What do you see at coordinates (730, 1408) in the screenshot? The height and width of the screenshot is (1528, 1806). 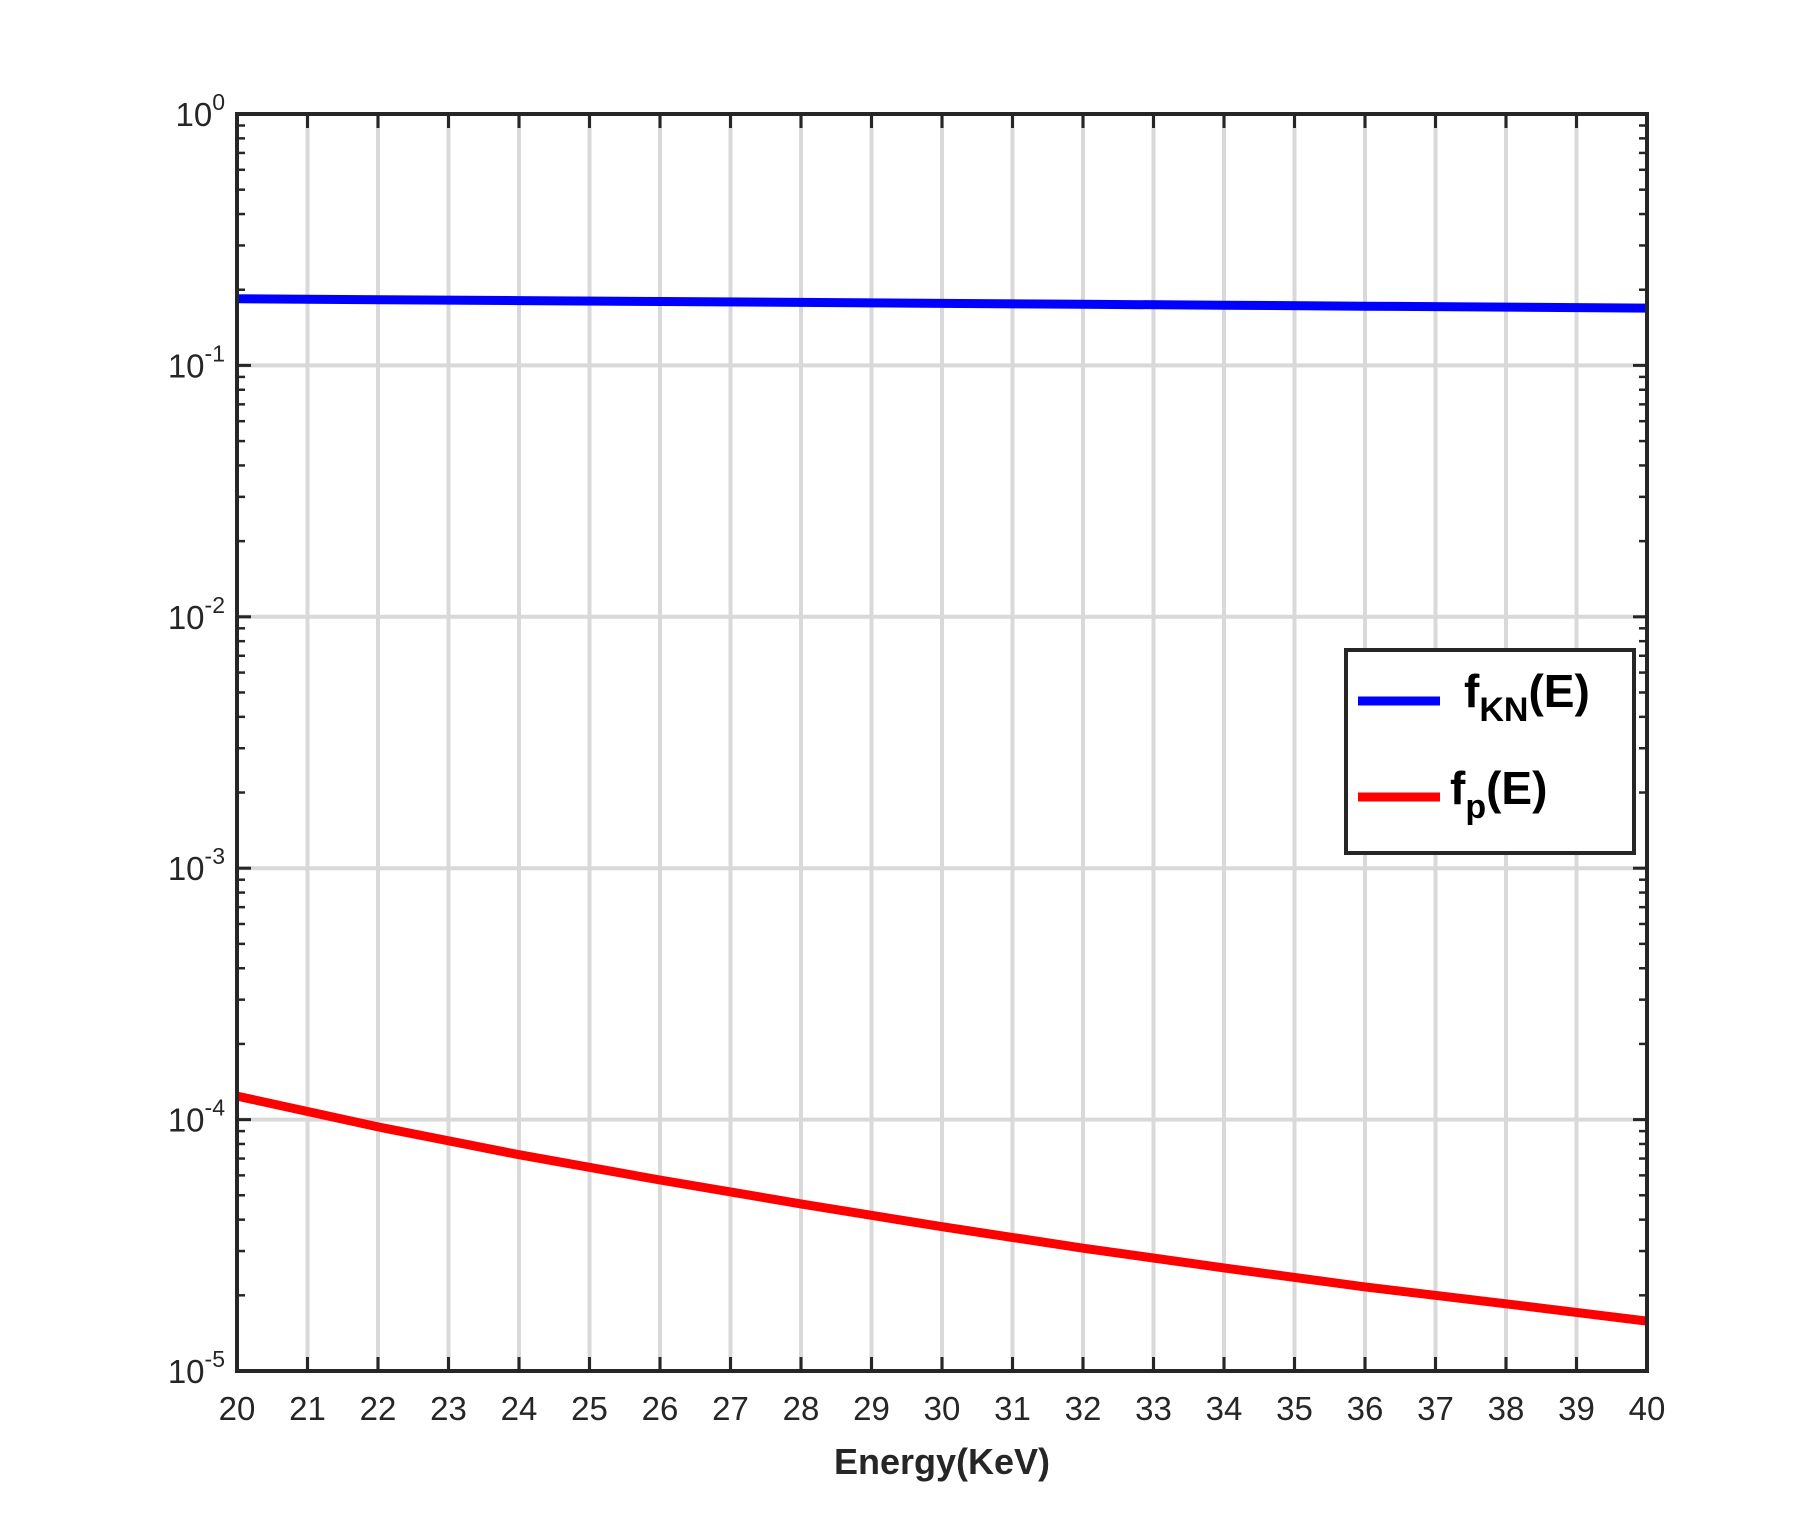 I see `x-tick-label: 27` at bounding box center [730, 1408].